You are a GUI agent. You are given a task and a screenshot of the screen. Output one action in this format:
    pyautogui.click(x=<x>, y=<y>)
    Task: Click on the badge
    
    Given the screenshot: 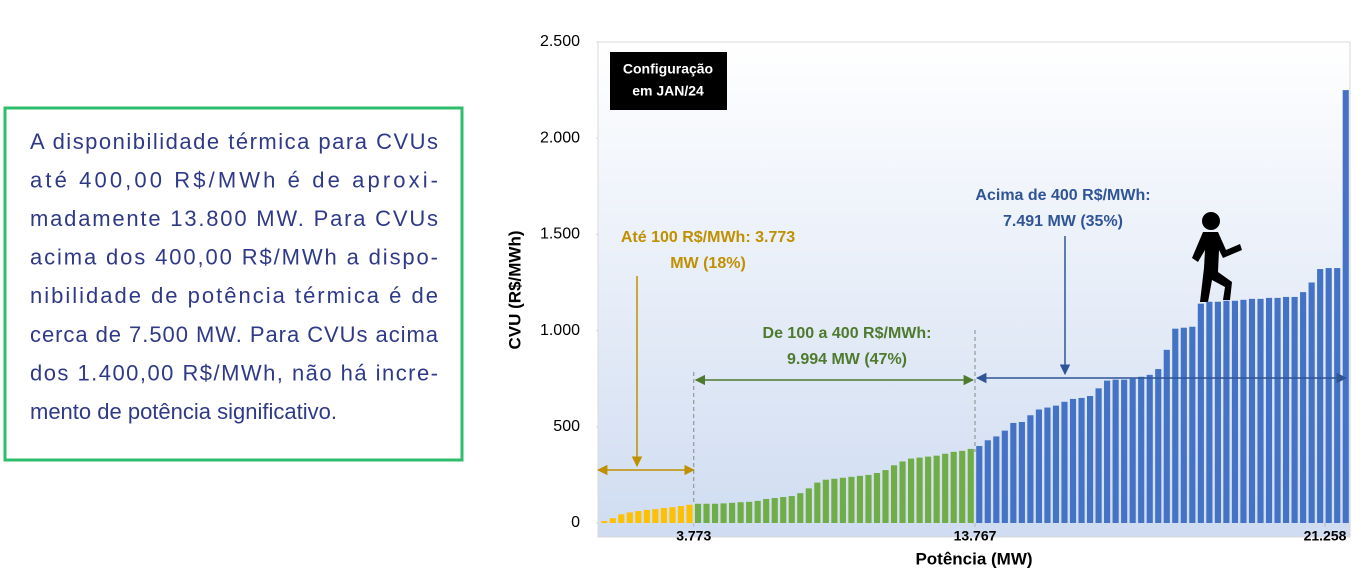 What is the action you would take?
    pyautogui.click(x=668, y=81)
    